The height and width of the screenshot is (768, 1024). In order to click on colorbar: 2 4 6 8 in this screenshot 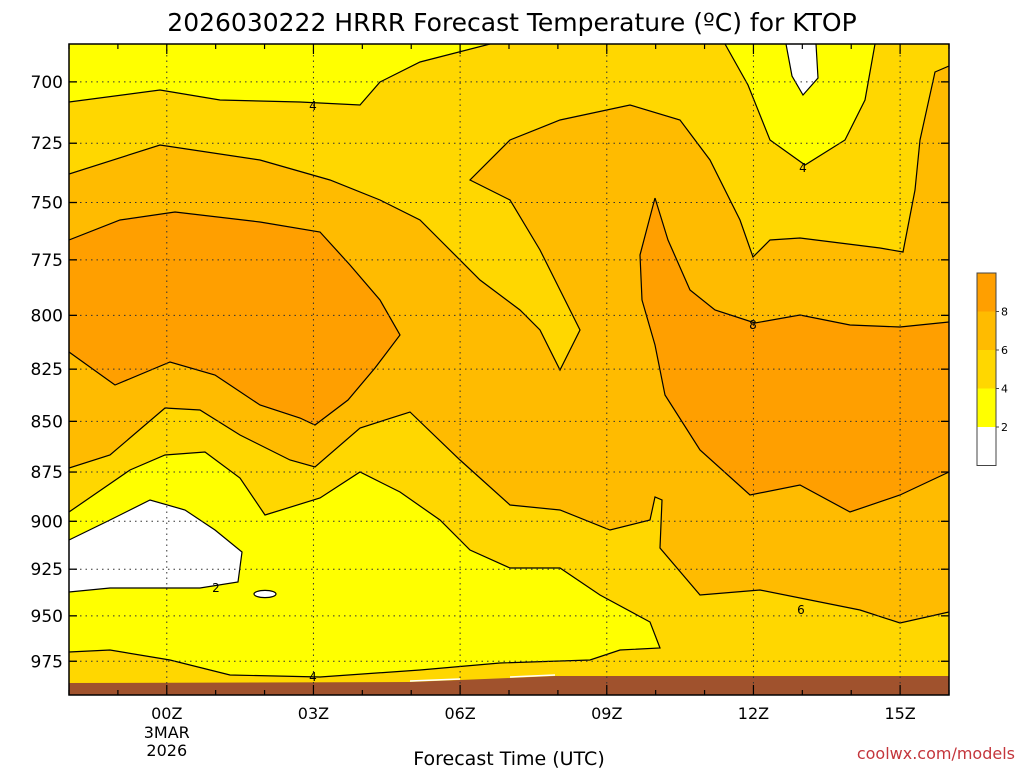, I will do `click(992, 369)`.